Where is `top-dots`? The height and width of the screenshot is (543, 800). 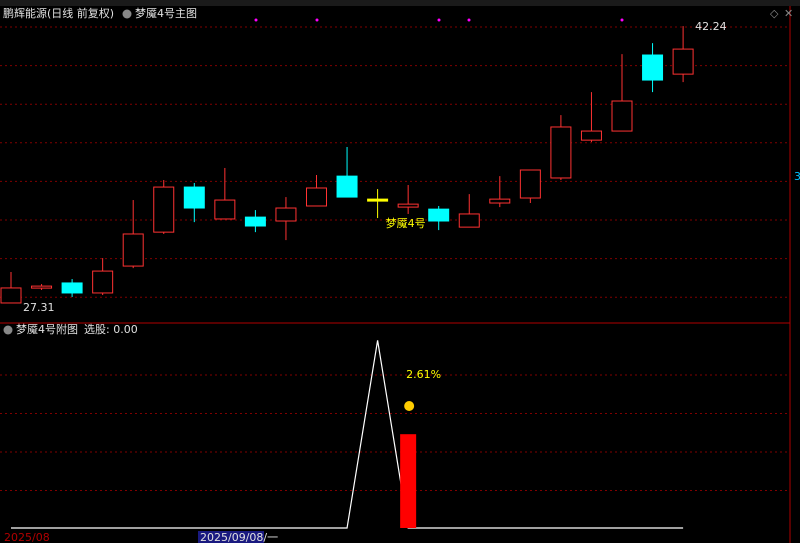 top-dots is located at coordinates (439, 20).